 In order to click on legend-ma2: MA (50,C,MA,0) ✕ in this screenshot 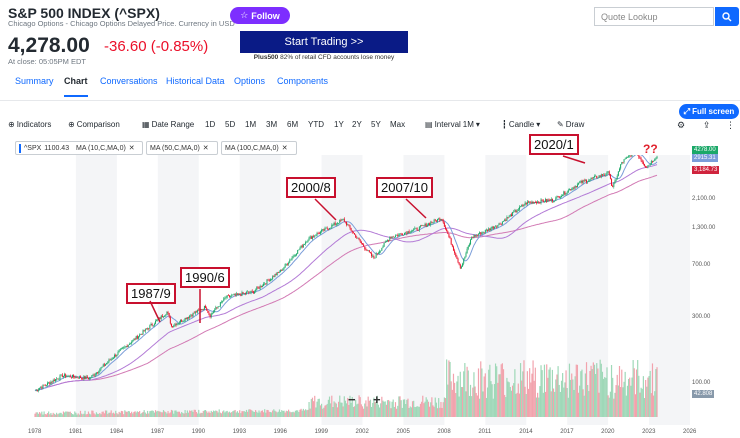, I will do `click(182, 148)`.